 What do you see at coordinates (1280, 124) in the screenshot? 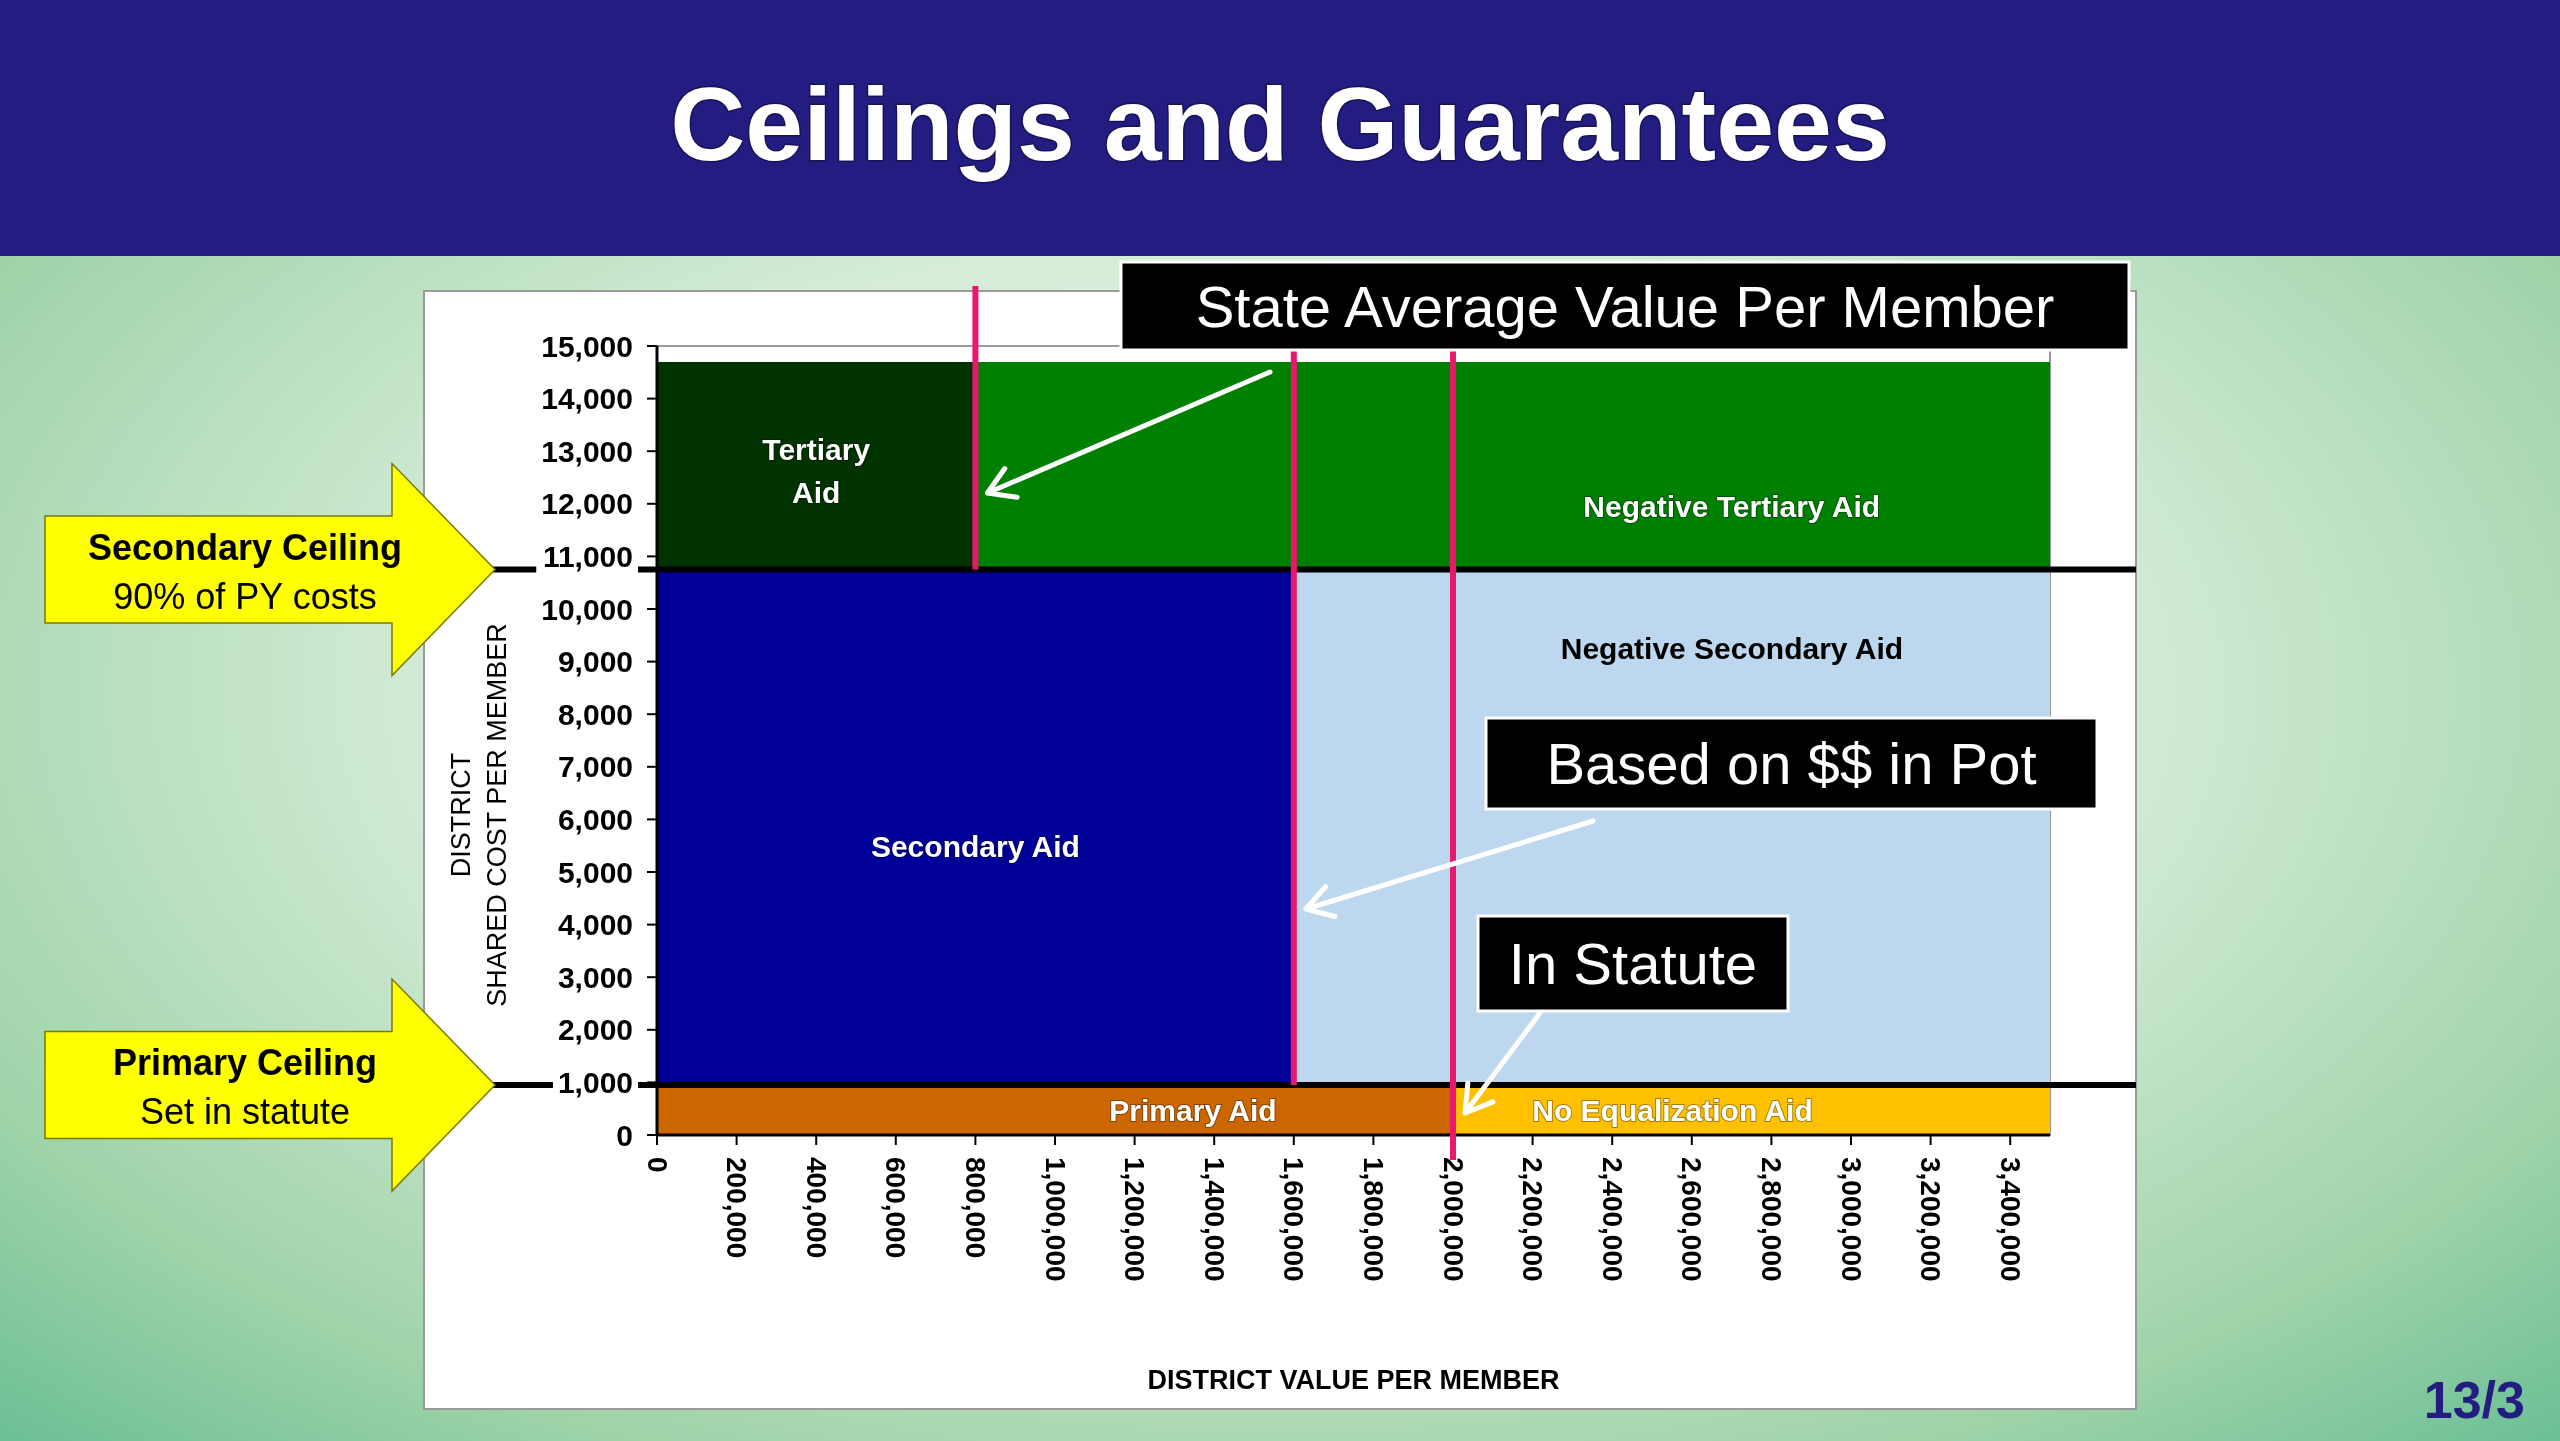
I see `chart-title: Ceilings and Guarantees` at bounding box center [1280, 124].